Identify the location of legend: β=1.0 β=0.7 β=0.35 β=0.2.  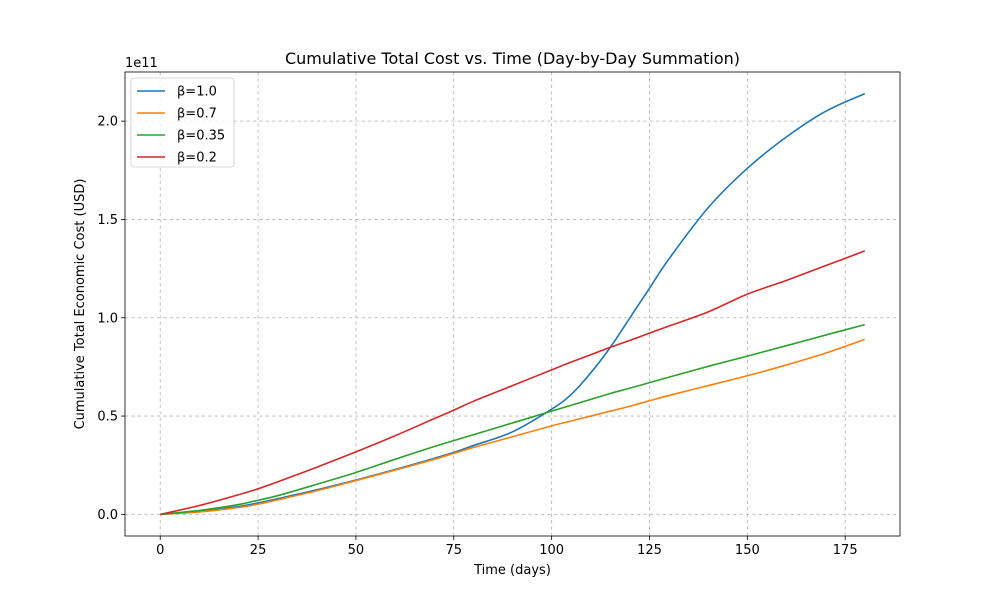
(182, 122).